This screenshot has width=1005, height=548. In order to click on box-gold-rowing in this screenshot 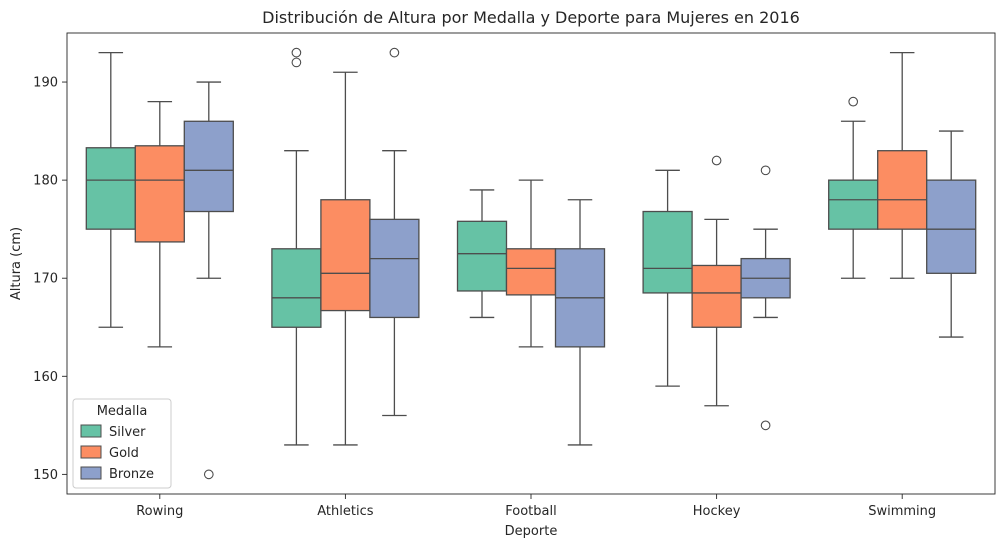, I will do `click(159, 224)`.